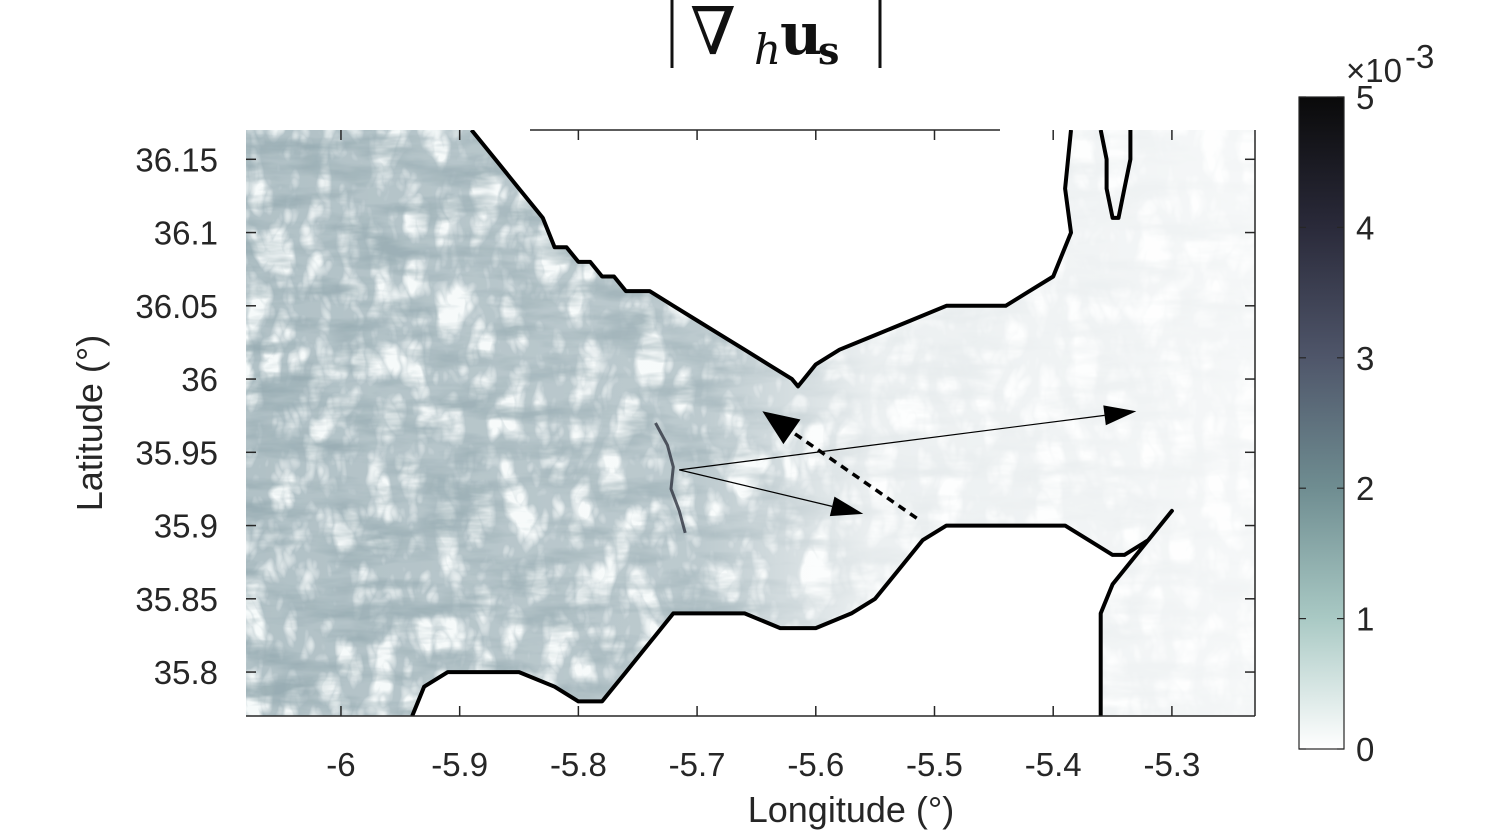 This screenshot has height=837, width=1494. Describe the element at coordinates (697, 764) in the screenshot. I see `x-tick-label: -5.7` at that location.